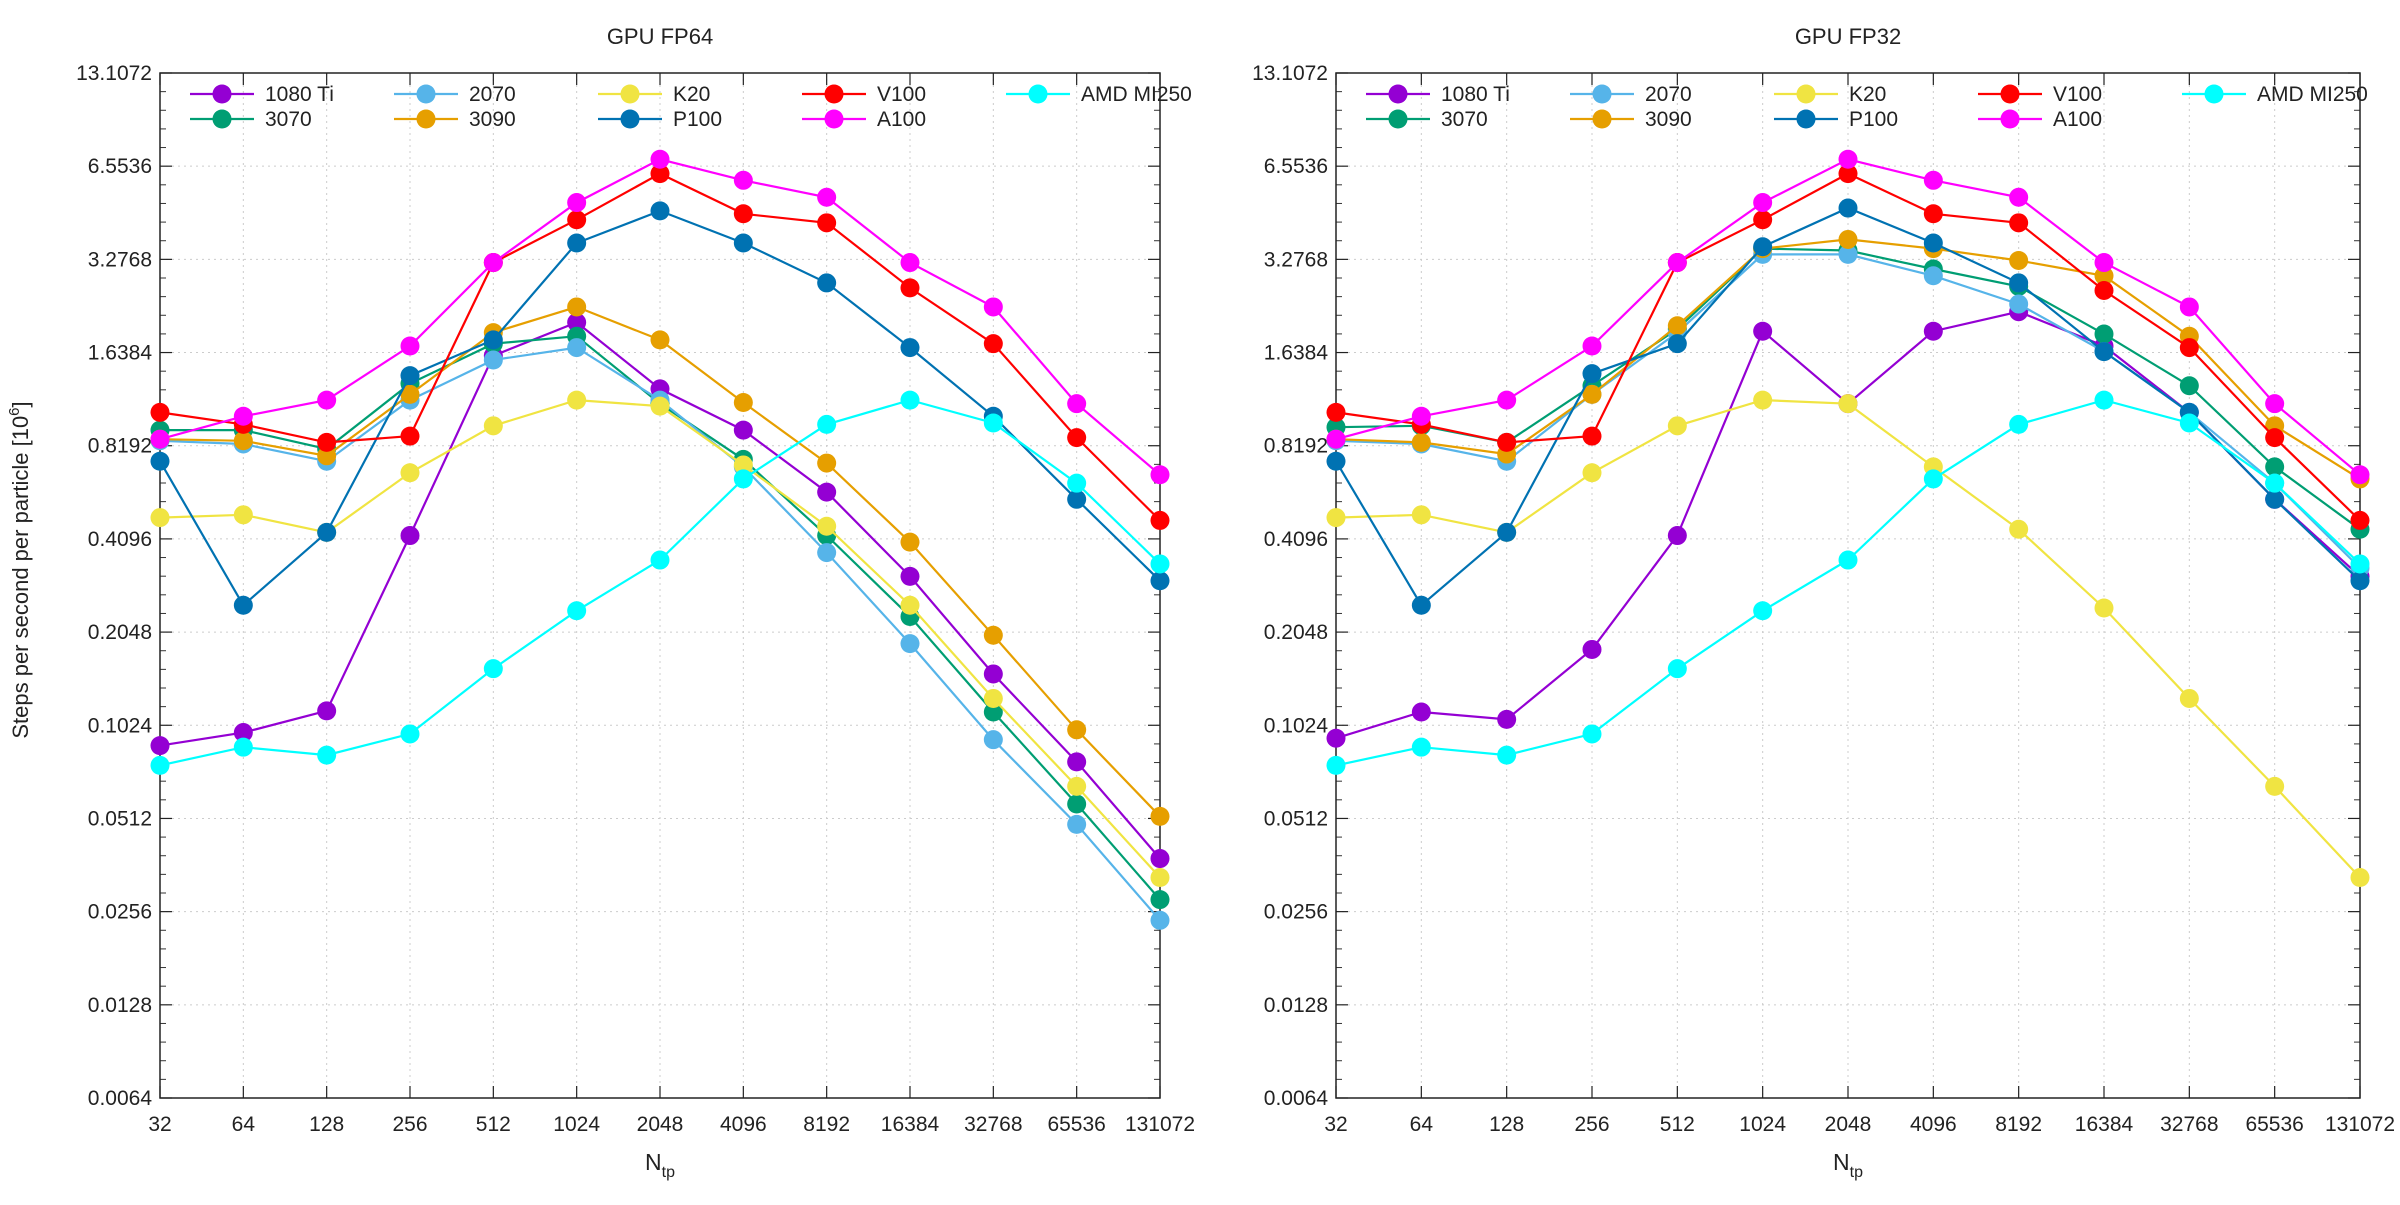  What do you see at coordinates (2077, 119) in the screenshot?
I see `legend-label: A100` at bounding box center [2077, 119].